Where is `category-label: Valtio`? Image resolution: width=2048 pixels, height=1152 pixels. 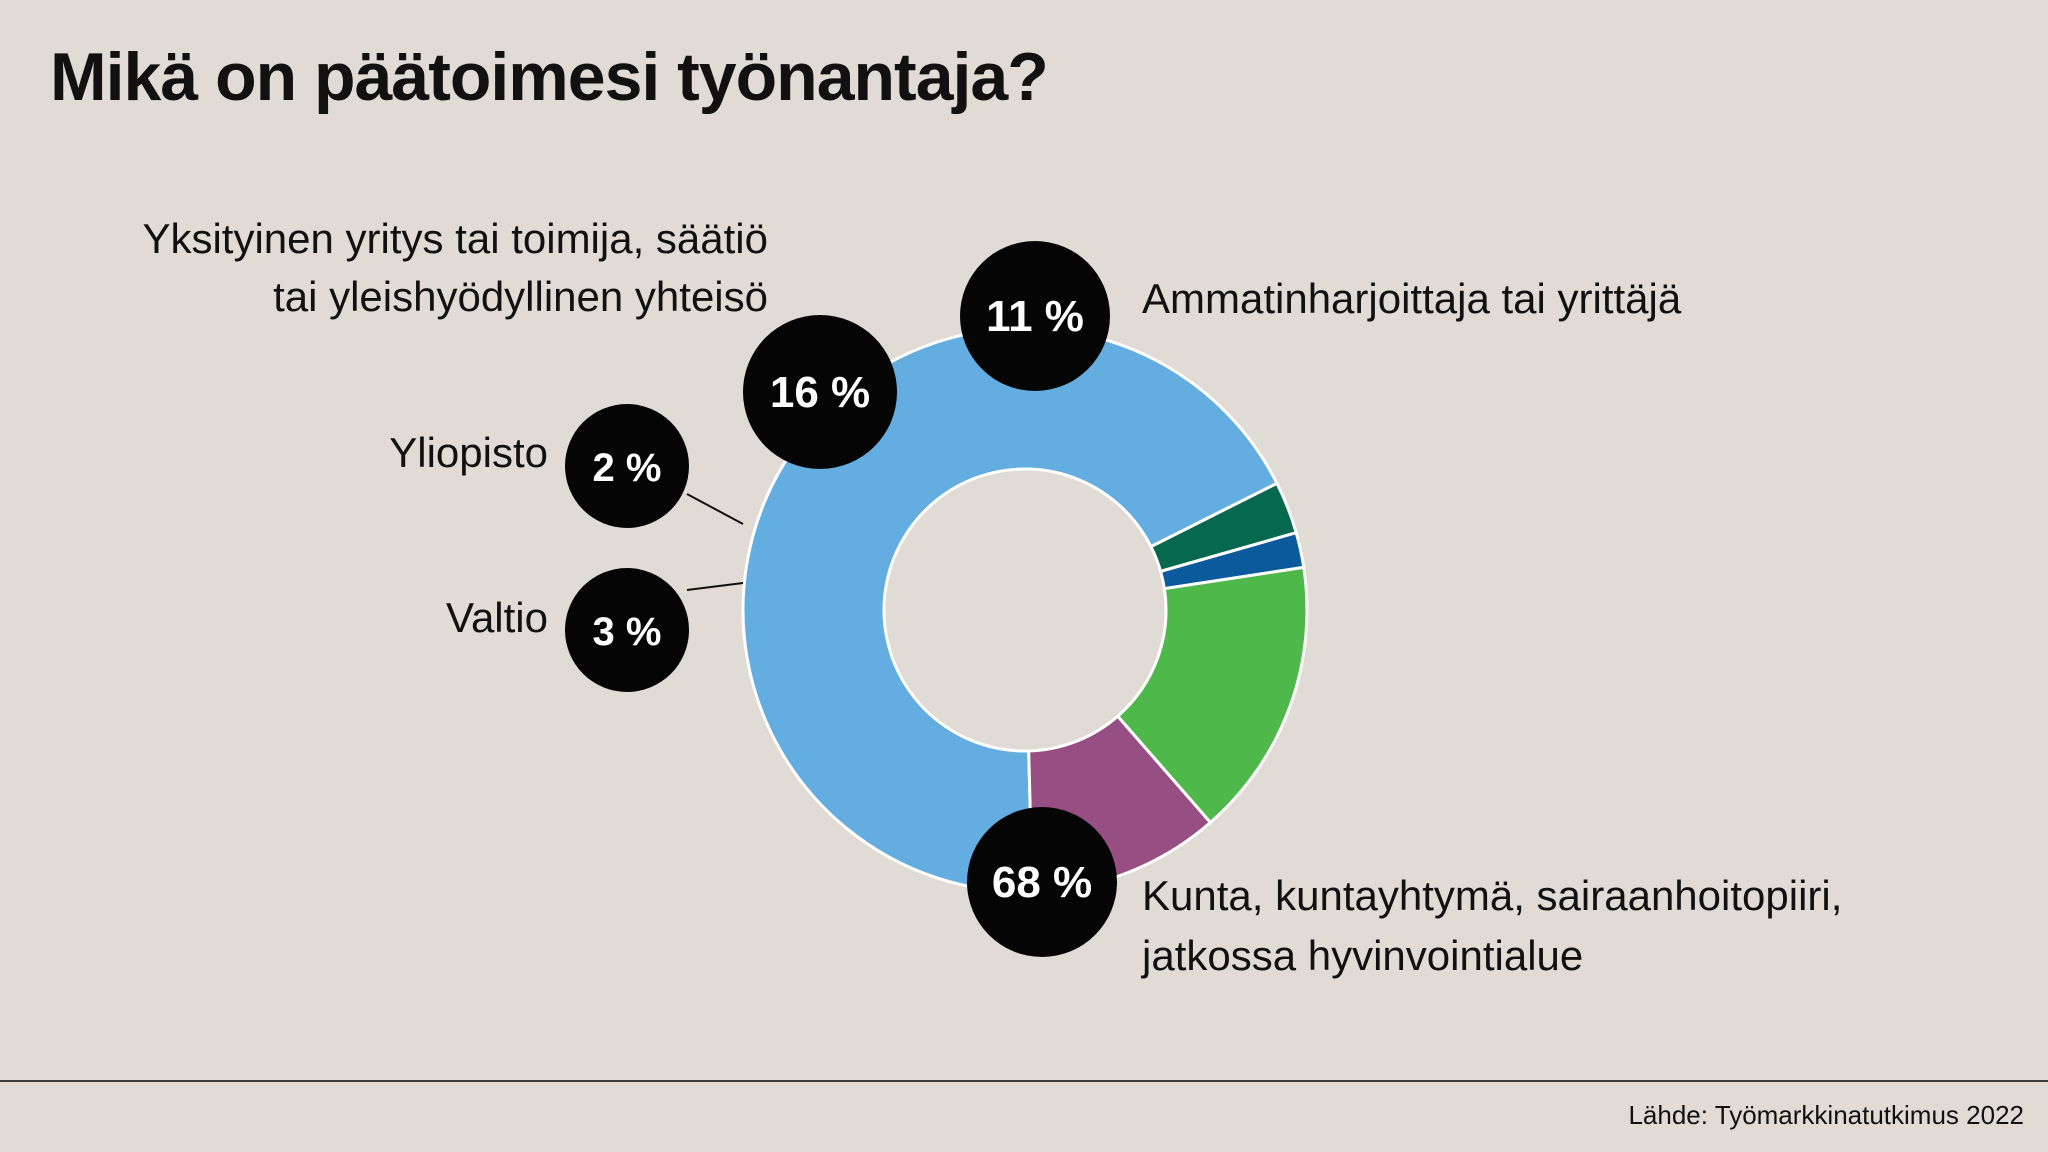 category-label: Valtio is located at coordinates (497, 617).